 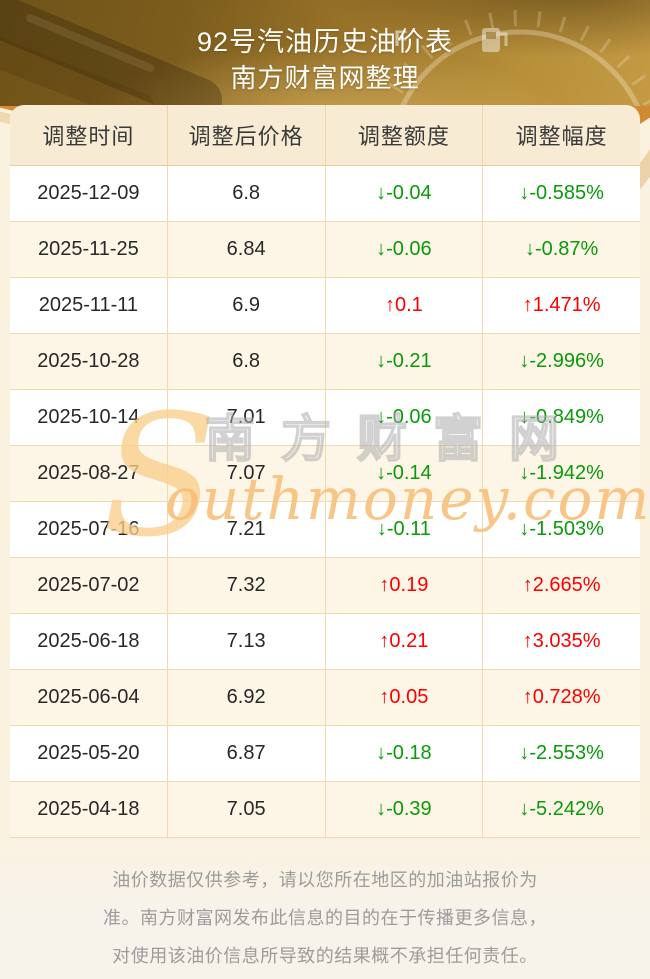 I want to click on cell-adjust-amount: ↓-0.11, so click(x=405, y=529).